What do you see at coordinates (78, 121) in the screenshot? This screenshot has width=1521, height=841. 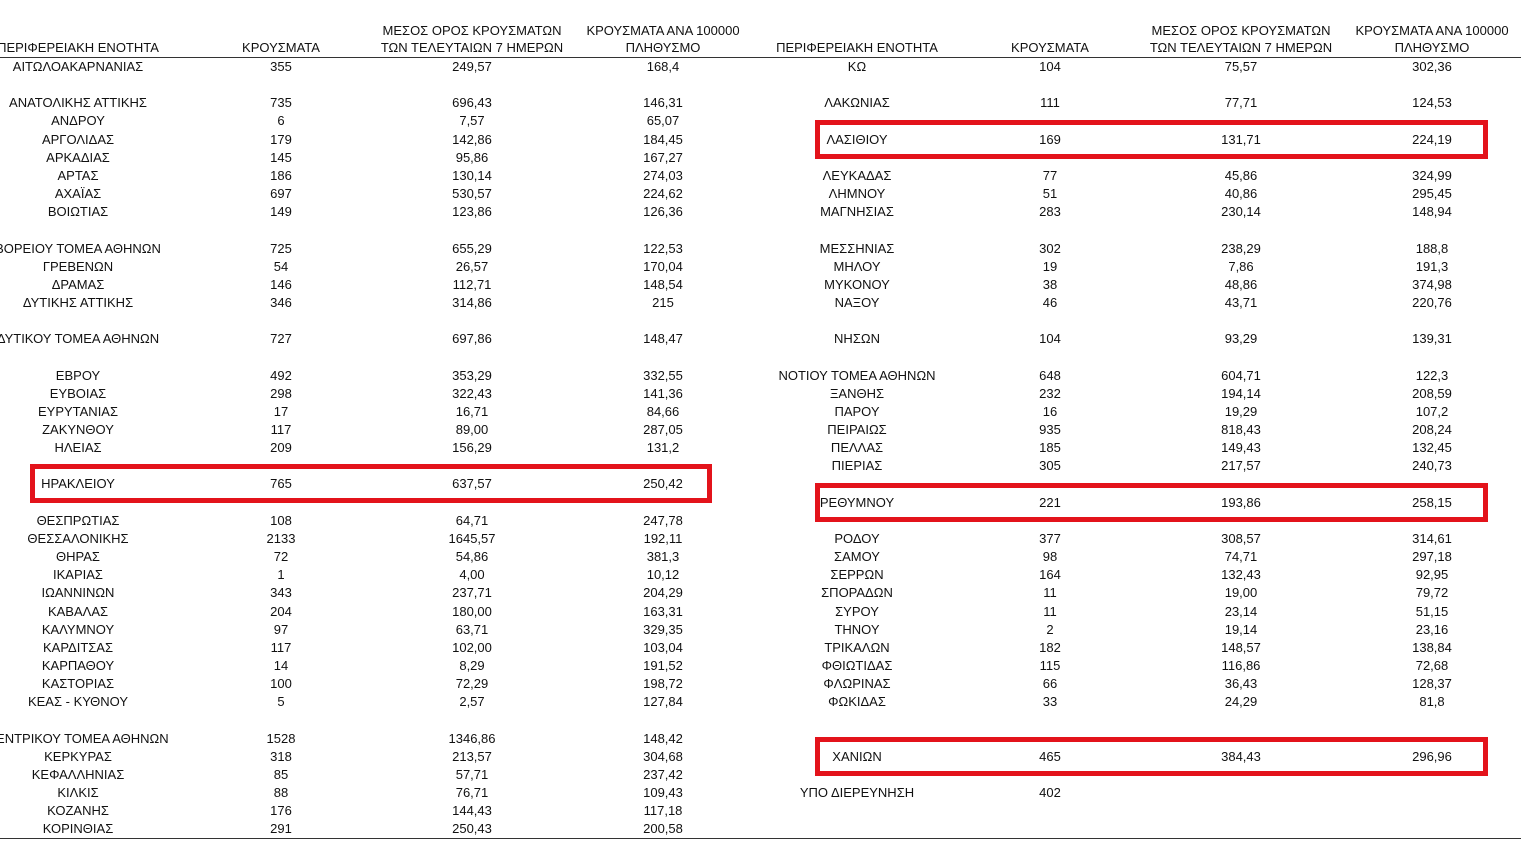 I see `region-name: ΑΝΔΡΟΥ` at bounding box center [78, 121].